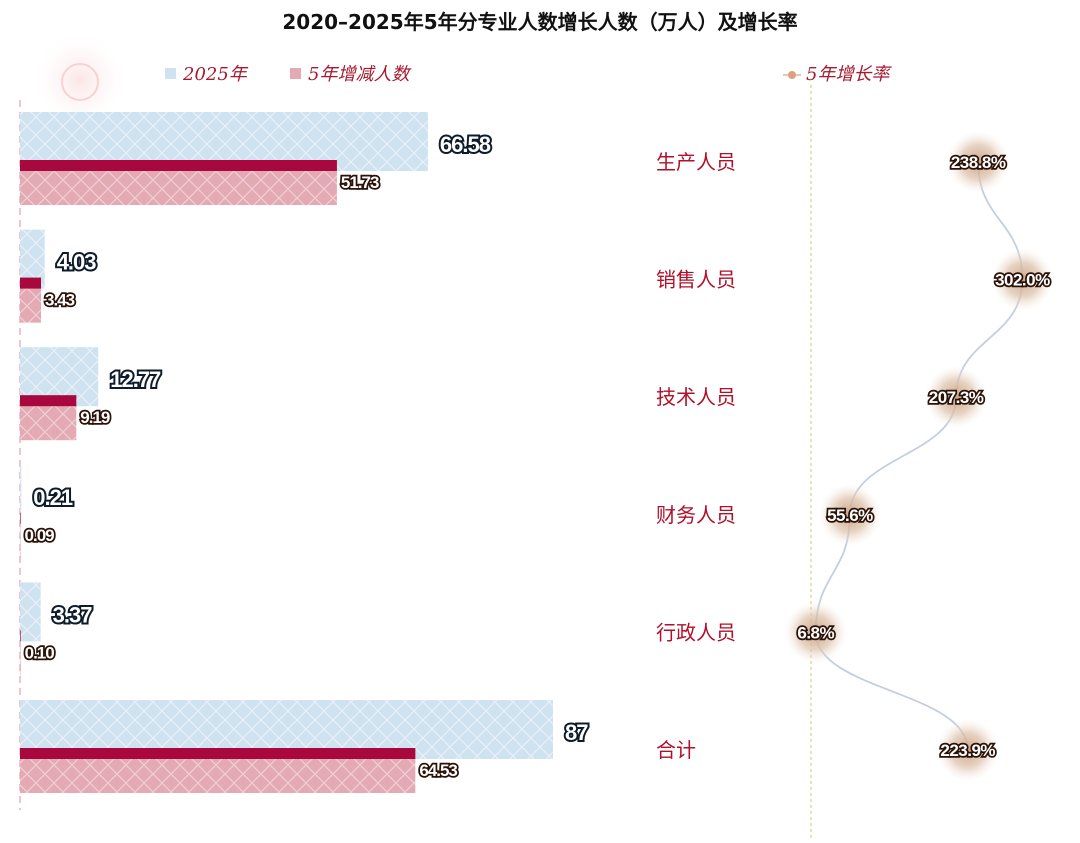 The width and height of the screenshot is (1080, 843). I want to click on legend: 2025年 5年增减人数 5年增长率, so click(528, 74).